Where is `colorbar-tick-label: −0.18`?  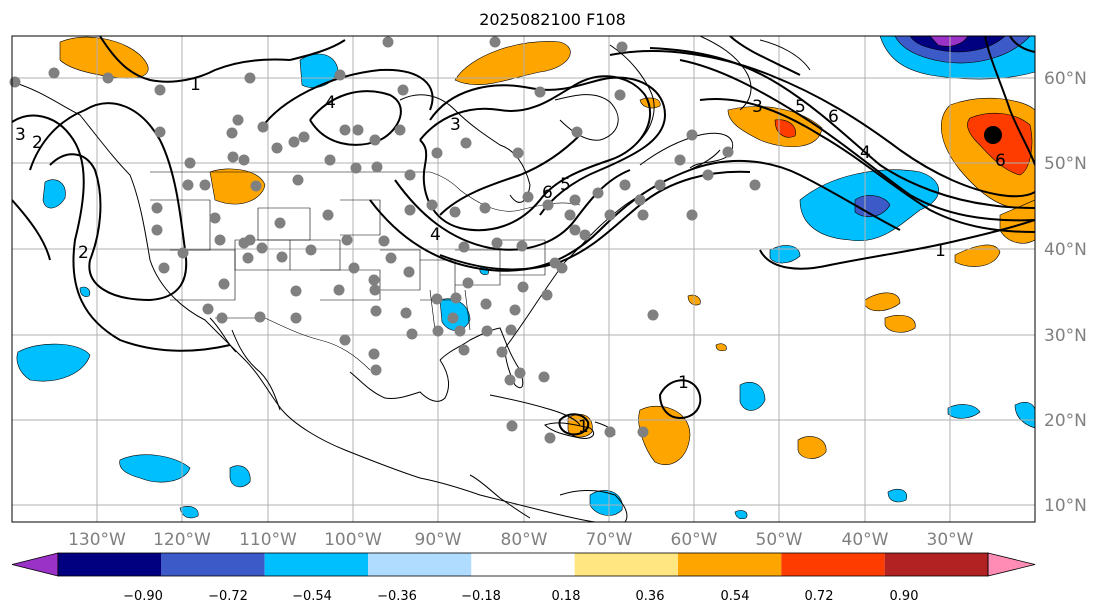
colorbar-tick-label: −0.18 is located at coordinates (481, 596).